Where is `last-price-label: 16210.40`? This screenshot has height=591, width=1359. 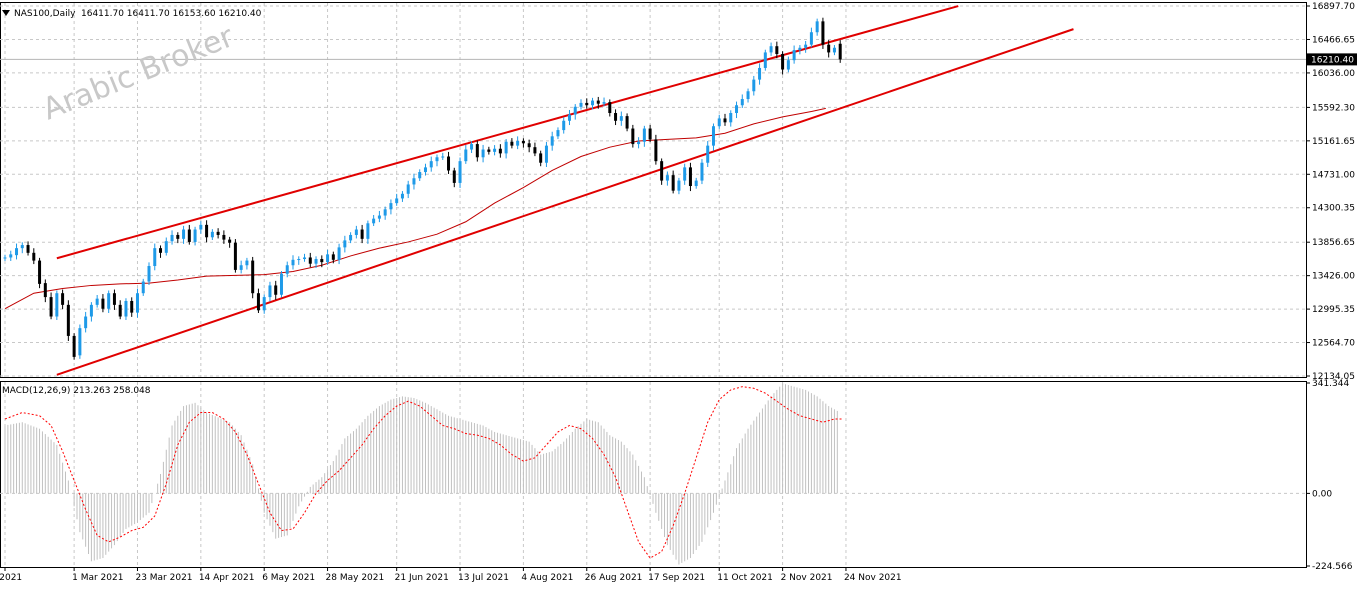 last-price-label: 16210.40 is located at coordinates (1332, 60).